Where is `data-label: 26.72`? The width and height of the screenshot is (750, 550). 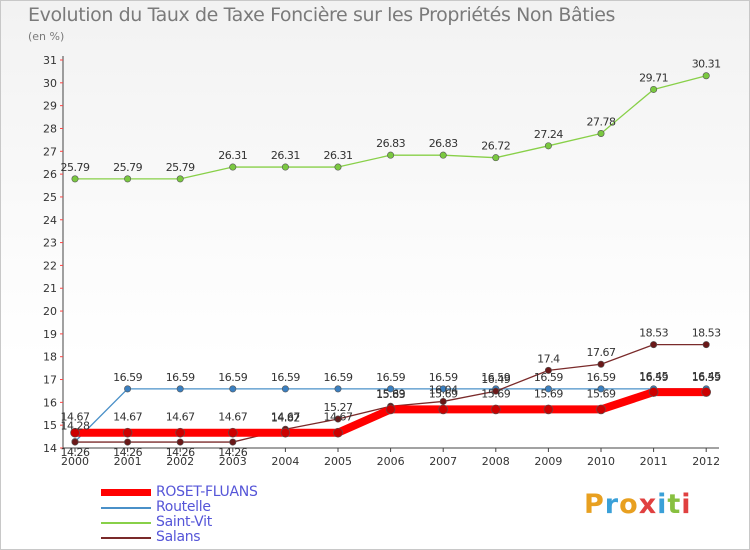 data-label: 26.72 is located at coordinates (495, 146).